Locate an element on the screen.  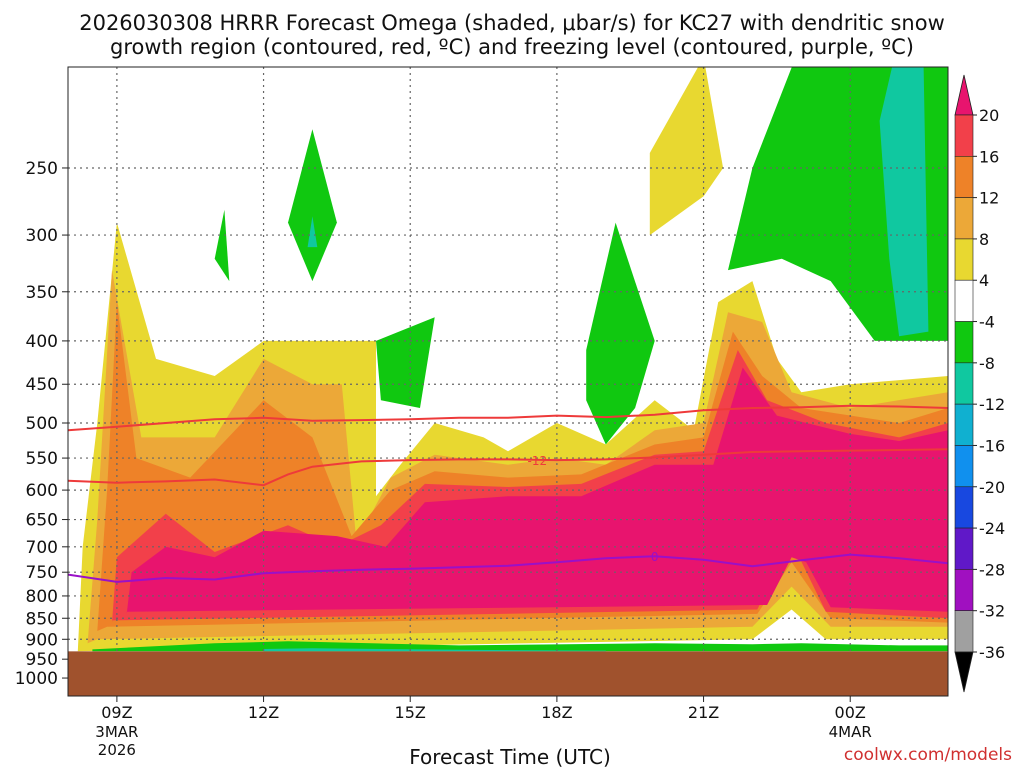
y-tick-label-850: 850 is located at coordinates (42, 619).